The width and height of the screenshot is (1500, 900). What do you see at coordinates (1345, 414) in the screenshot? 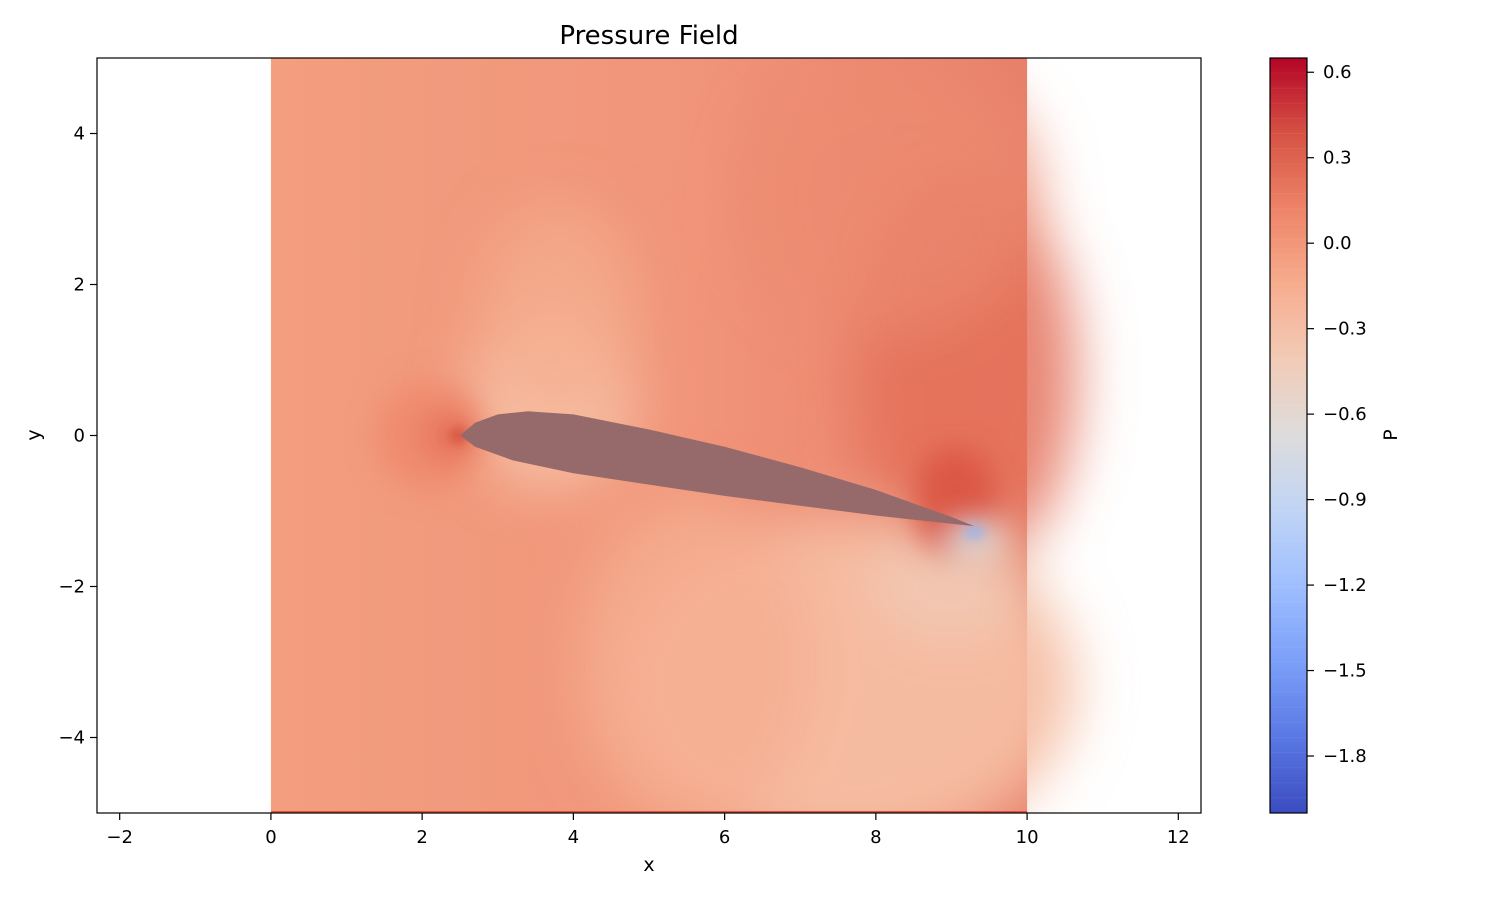
I see `colorbar-tick-label: −0.6` at bounding box center [1345, 414].